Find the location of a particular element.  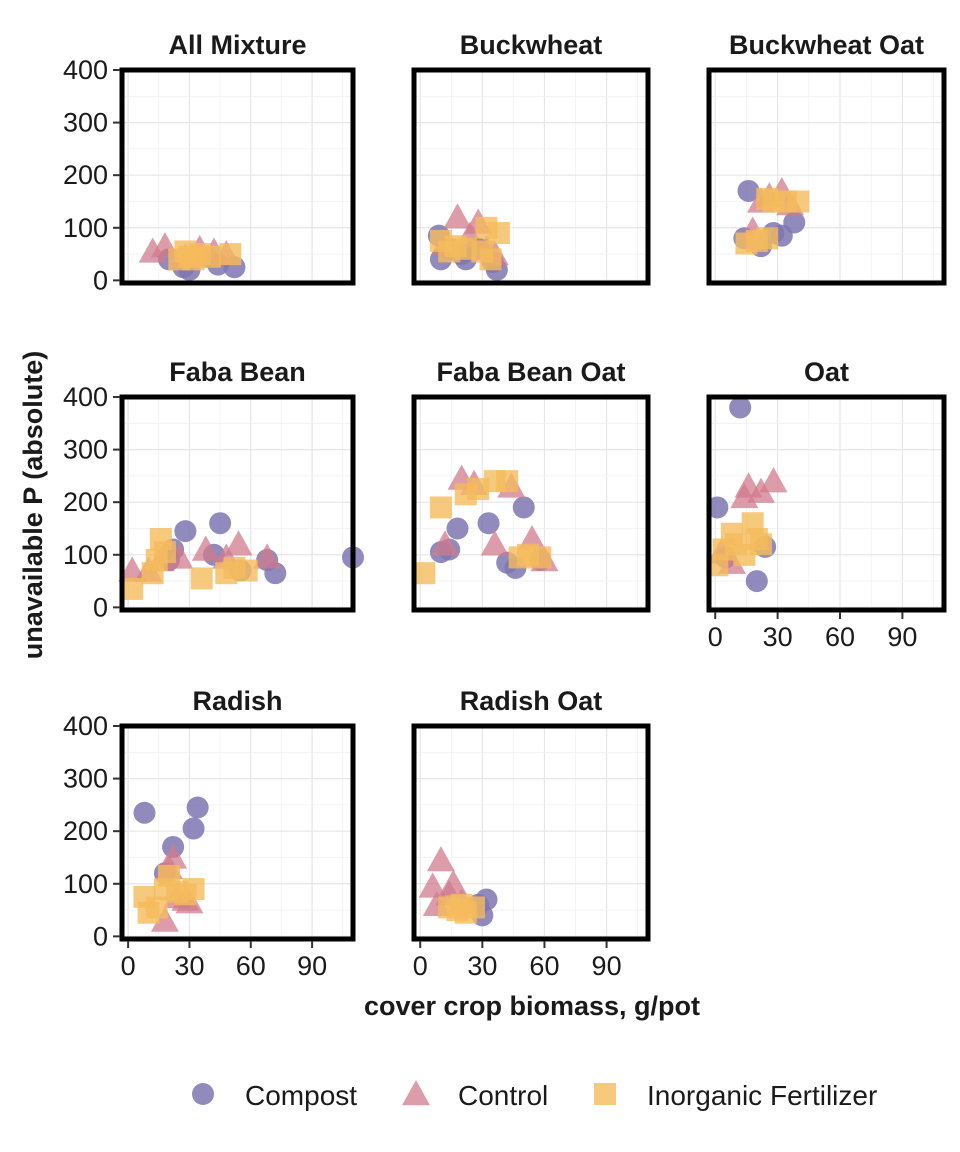

panel-faba-bean-oat: Faba Bean Oat is located at coordinates (531, 485).